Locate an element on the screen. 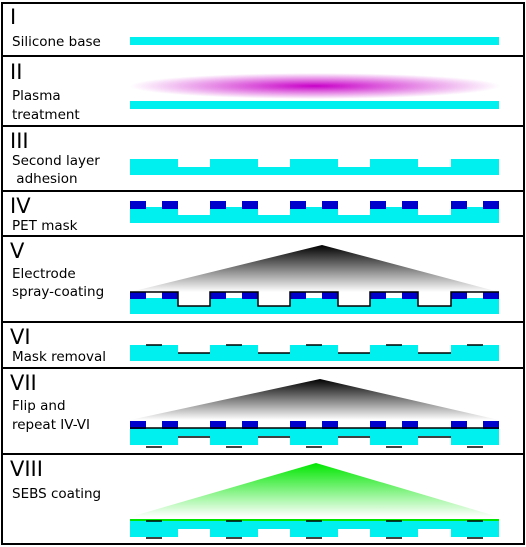 The image size is (526, 547). step-4-desc-line-1: PET mask is located at coordinates (45, 226).